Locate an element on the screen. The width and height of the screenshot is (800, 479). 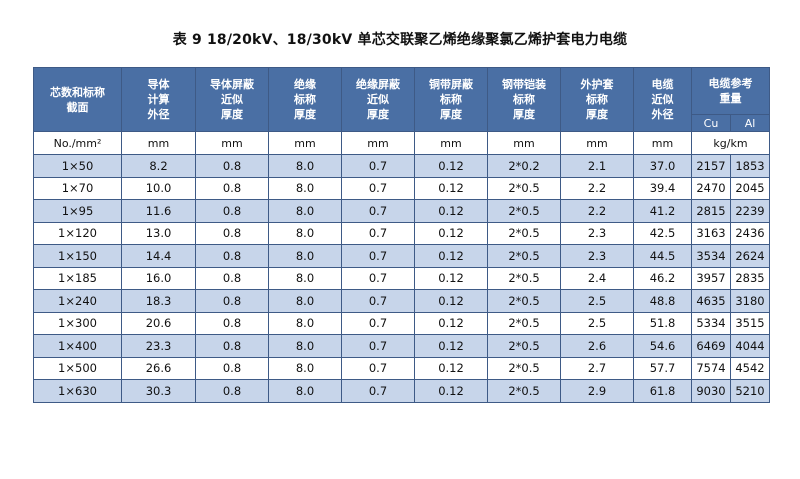
table-cell: 1×70 is located at coordinates (77, 188).